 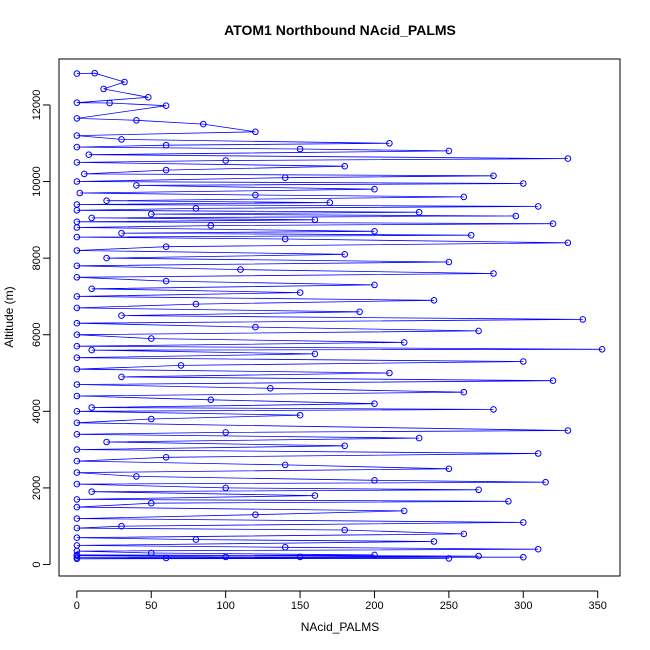 I want to click on x-tick-label: 50, so click(x=151, y=606).